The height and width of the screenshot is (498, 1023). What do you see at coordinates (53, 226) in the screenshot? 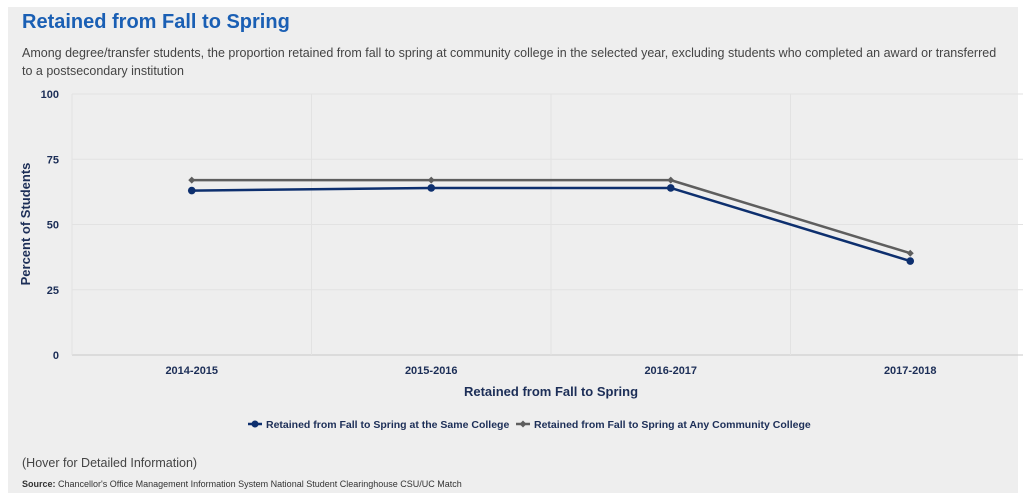
I see `y-tick-label: 50` at bounding box center [53, 226].